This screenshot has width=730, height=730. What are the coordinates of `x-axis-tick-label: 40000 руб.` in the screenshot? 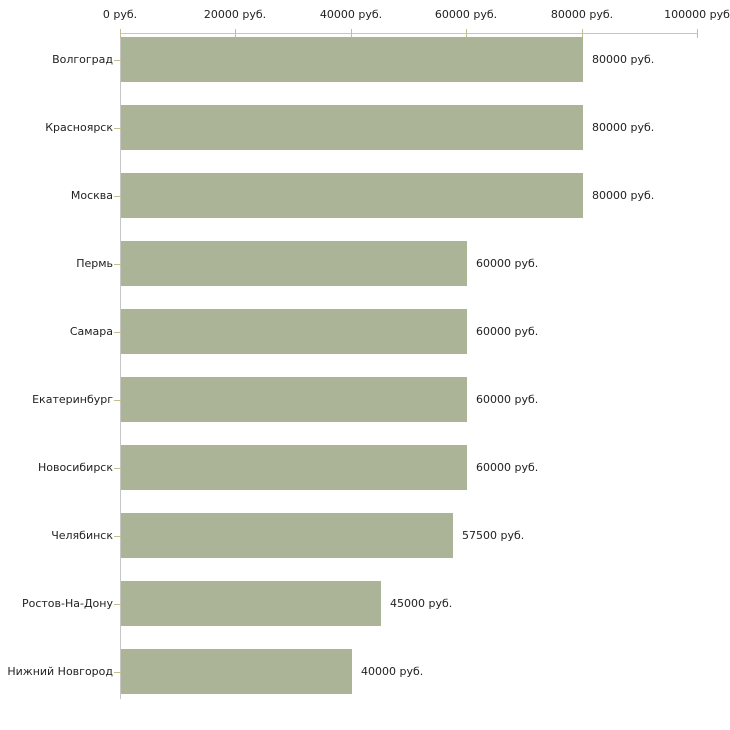 It's located at (351, 14).